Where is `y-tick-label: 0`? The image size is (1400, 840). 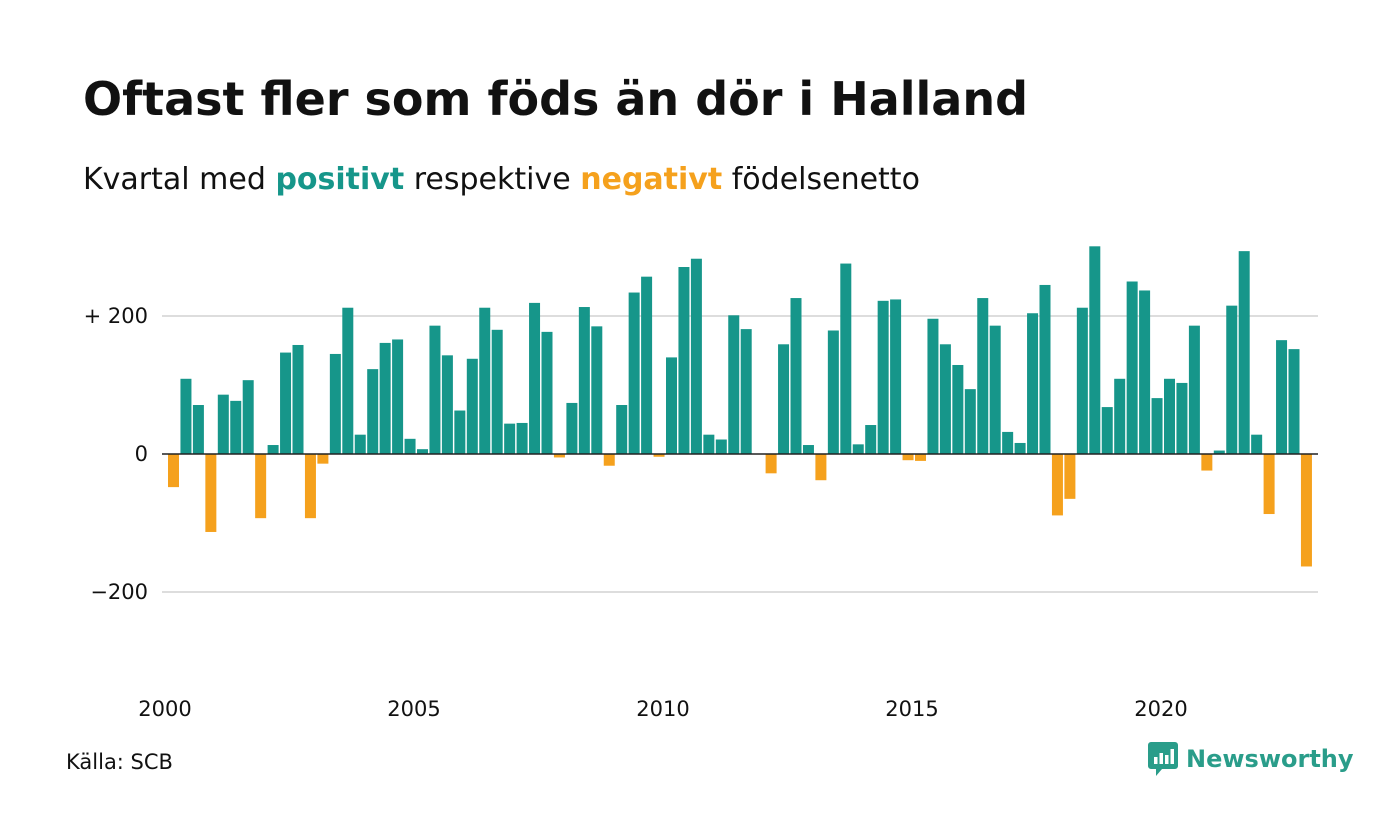 y-tick-label: 0 is located at coordinates (141, 454).